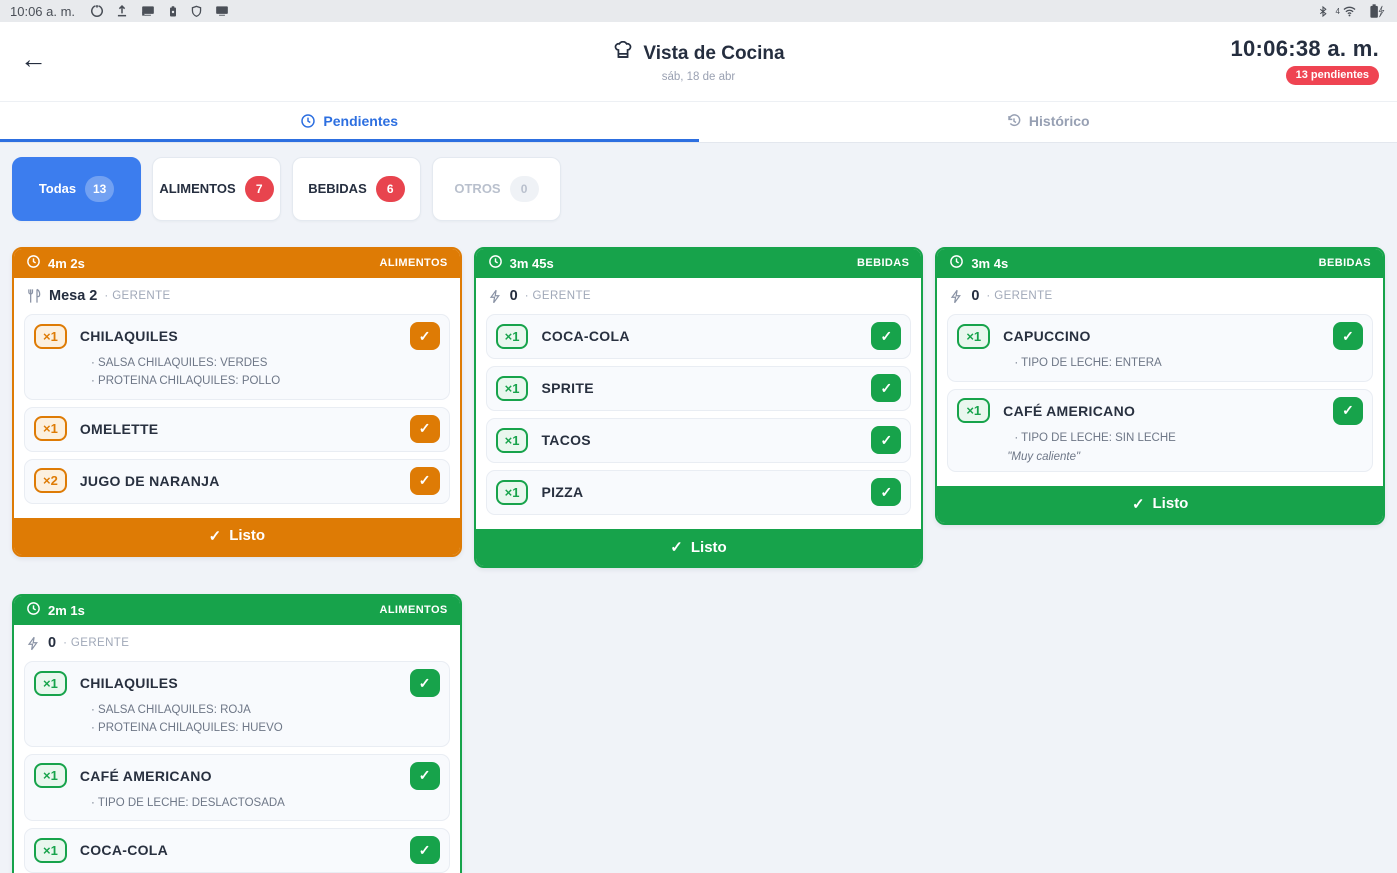  Describe the element at coordinates (237, 481) in the screenshot. I see `order-item: ×2 JUGO DE NARANJA ✓` at that location.